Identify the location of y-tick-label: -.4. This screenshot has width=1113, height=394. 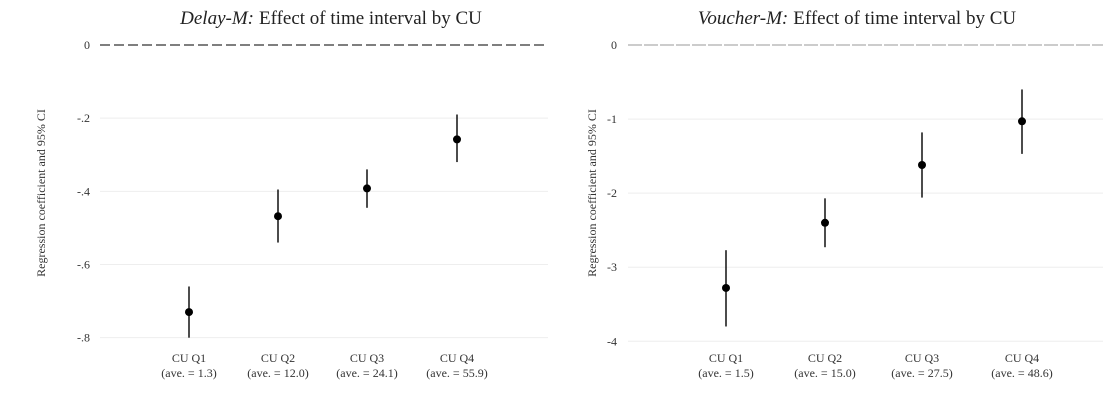
(83, 191).